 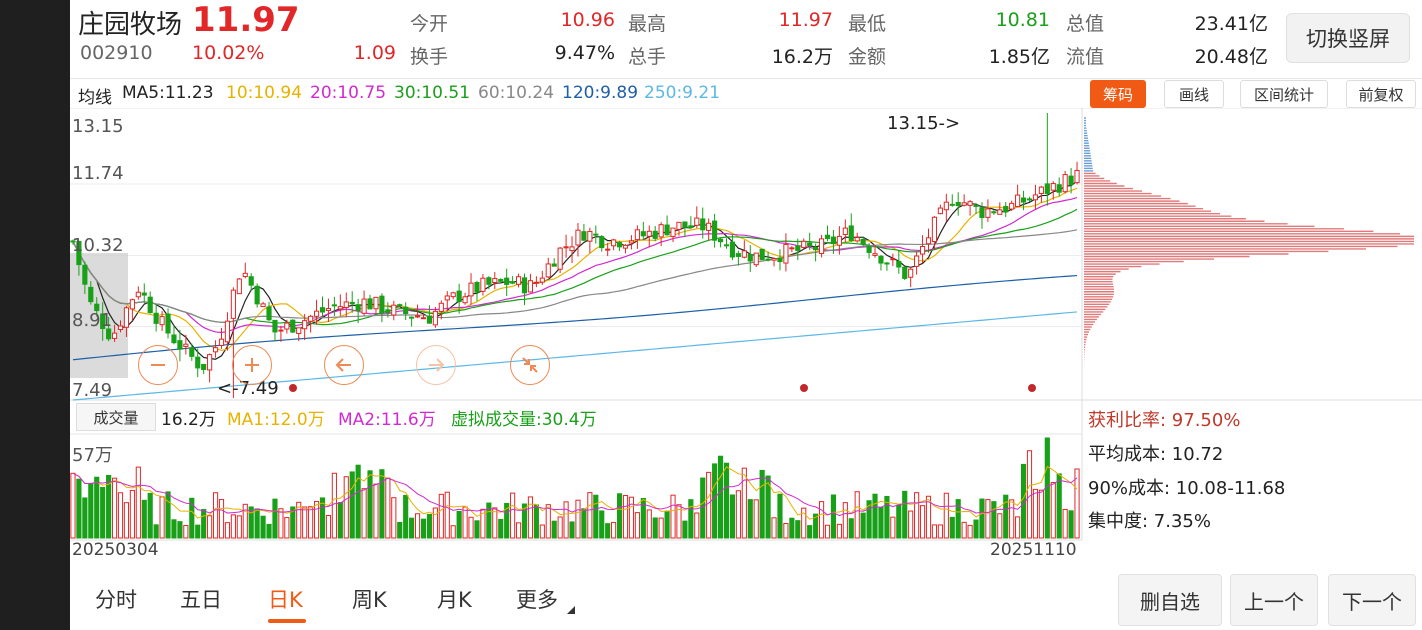 What do you see at coordinates (374, 53) in the screenshot?
I see `change-amount: 1.09` at bounding box center [374, 53].